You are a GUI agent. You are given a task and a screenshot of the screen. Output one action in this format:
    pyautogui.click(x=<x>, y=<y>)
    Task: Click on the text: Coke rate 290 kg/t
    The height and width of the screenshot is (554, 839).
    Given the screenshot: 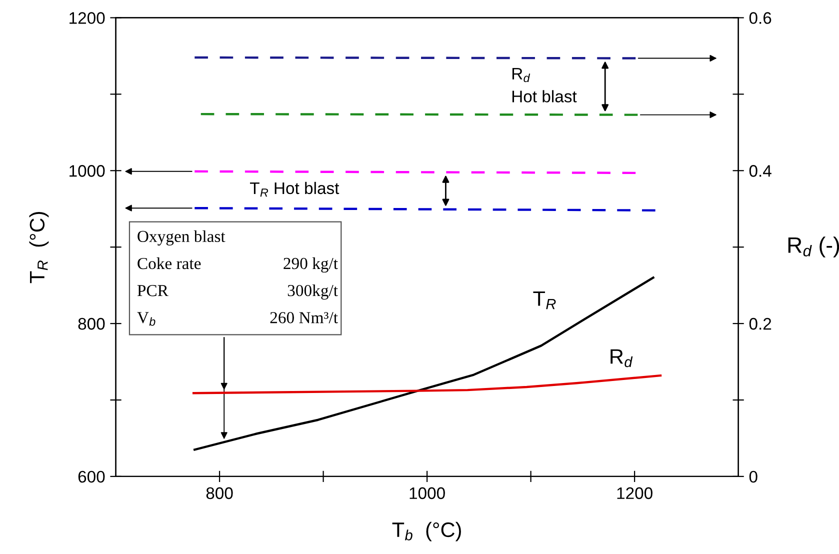 What is the action you would take?
    pyautogui.click(x=238, y=265)
    